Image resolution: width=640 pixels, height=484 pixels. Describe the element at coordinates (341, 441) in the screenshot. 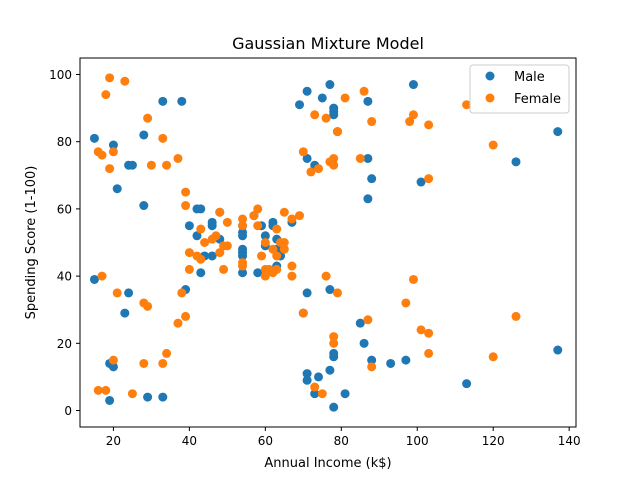

I see `x-tick-label-80: 80` at that location.